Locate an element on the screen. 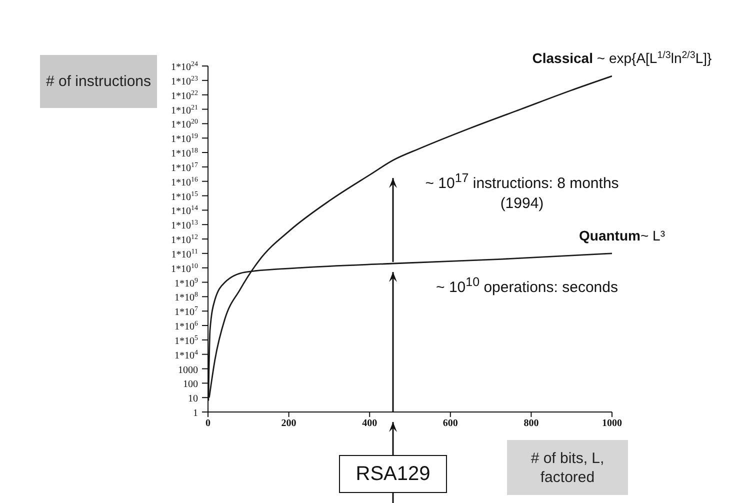 The image size is (746, 503). x-tick-label: 800 is located at coordinates (531, 424).